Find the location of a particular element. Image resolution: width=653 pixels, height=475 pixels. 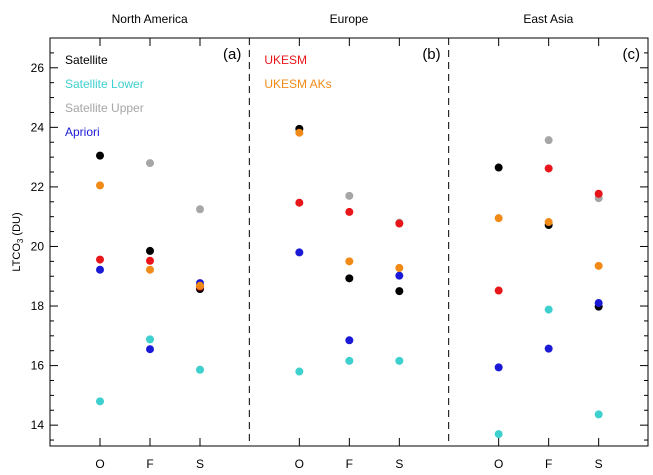

panel-tag: (b) is located at coordinates (431, 54).